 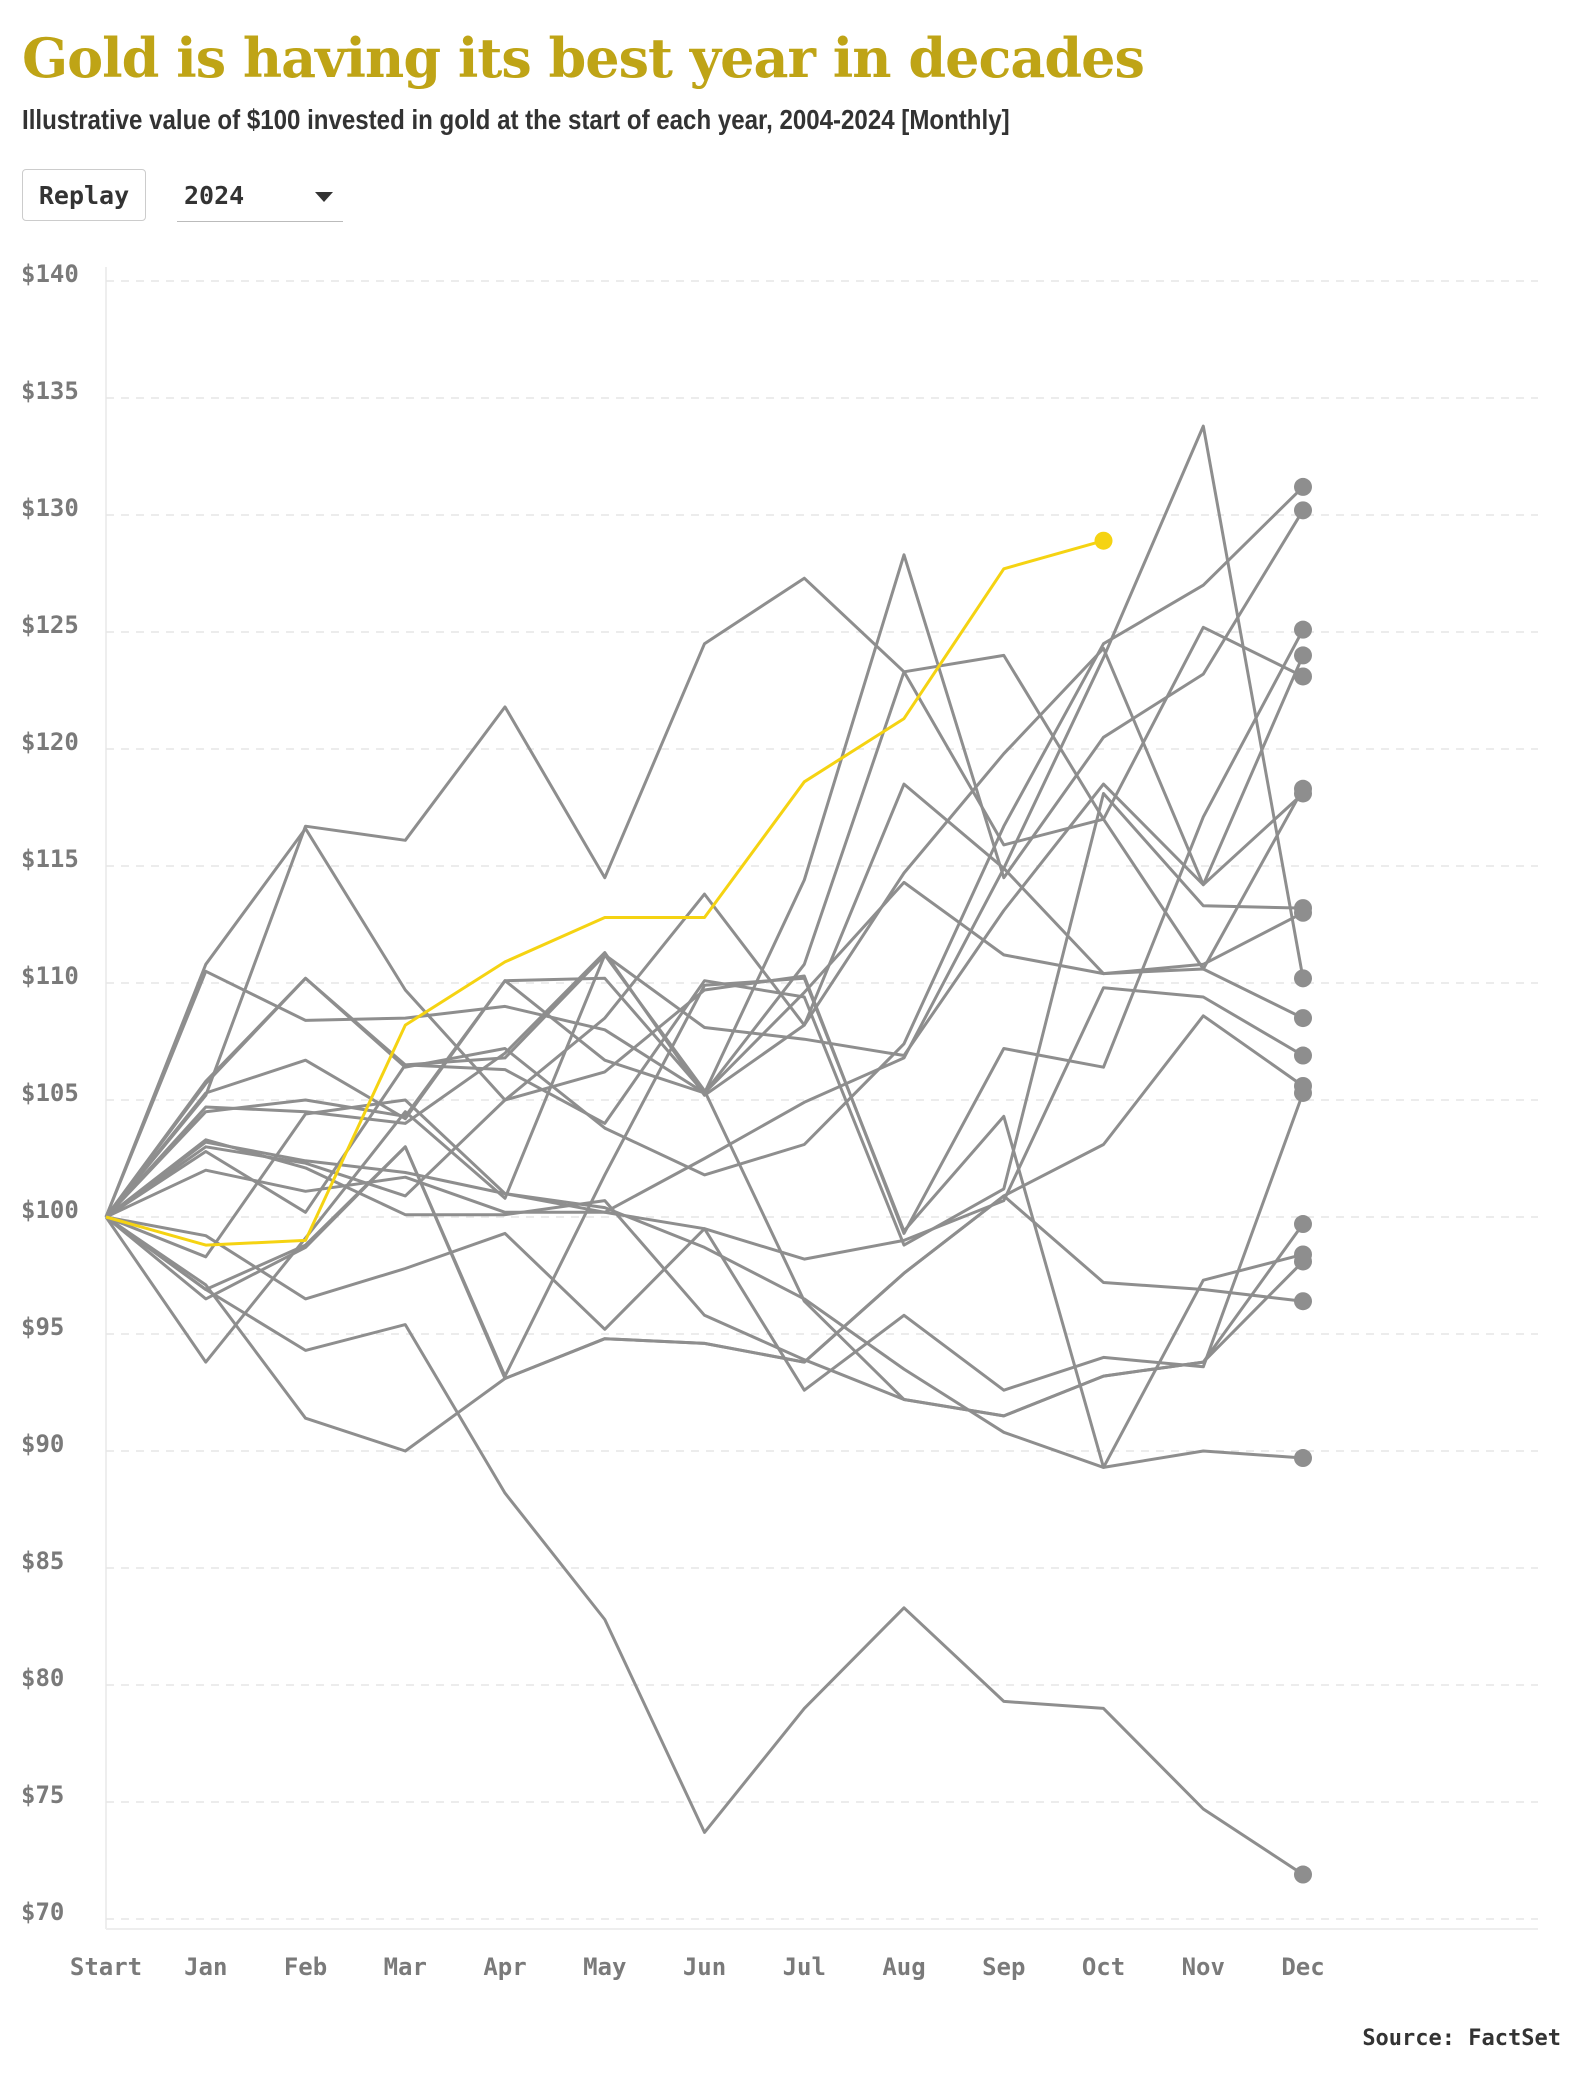 I want to click on x-tick-label: Sep, so click(x=1003, y=1967).